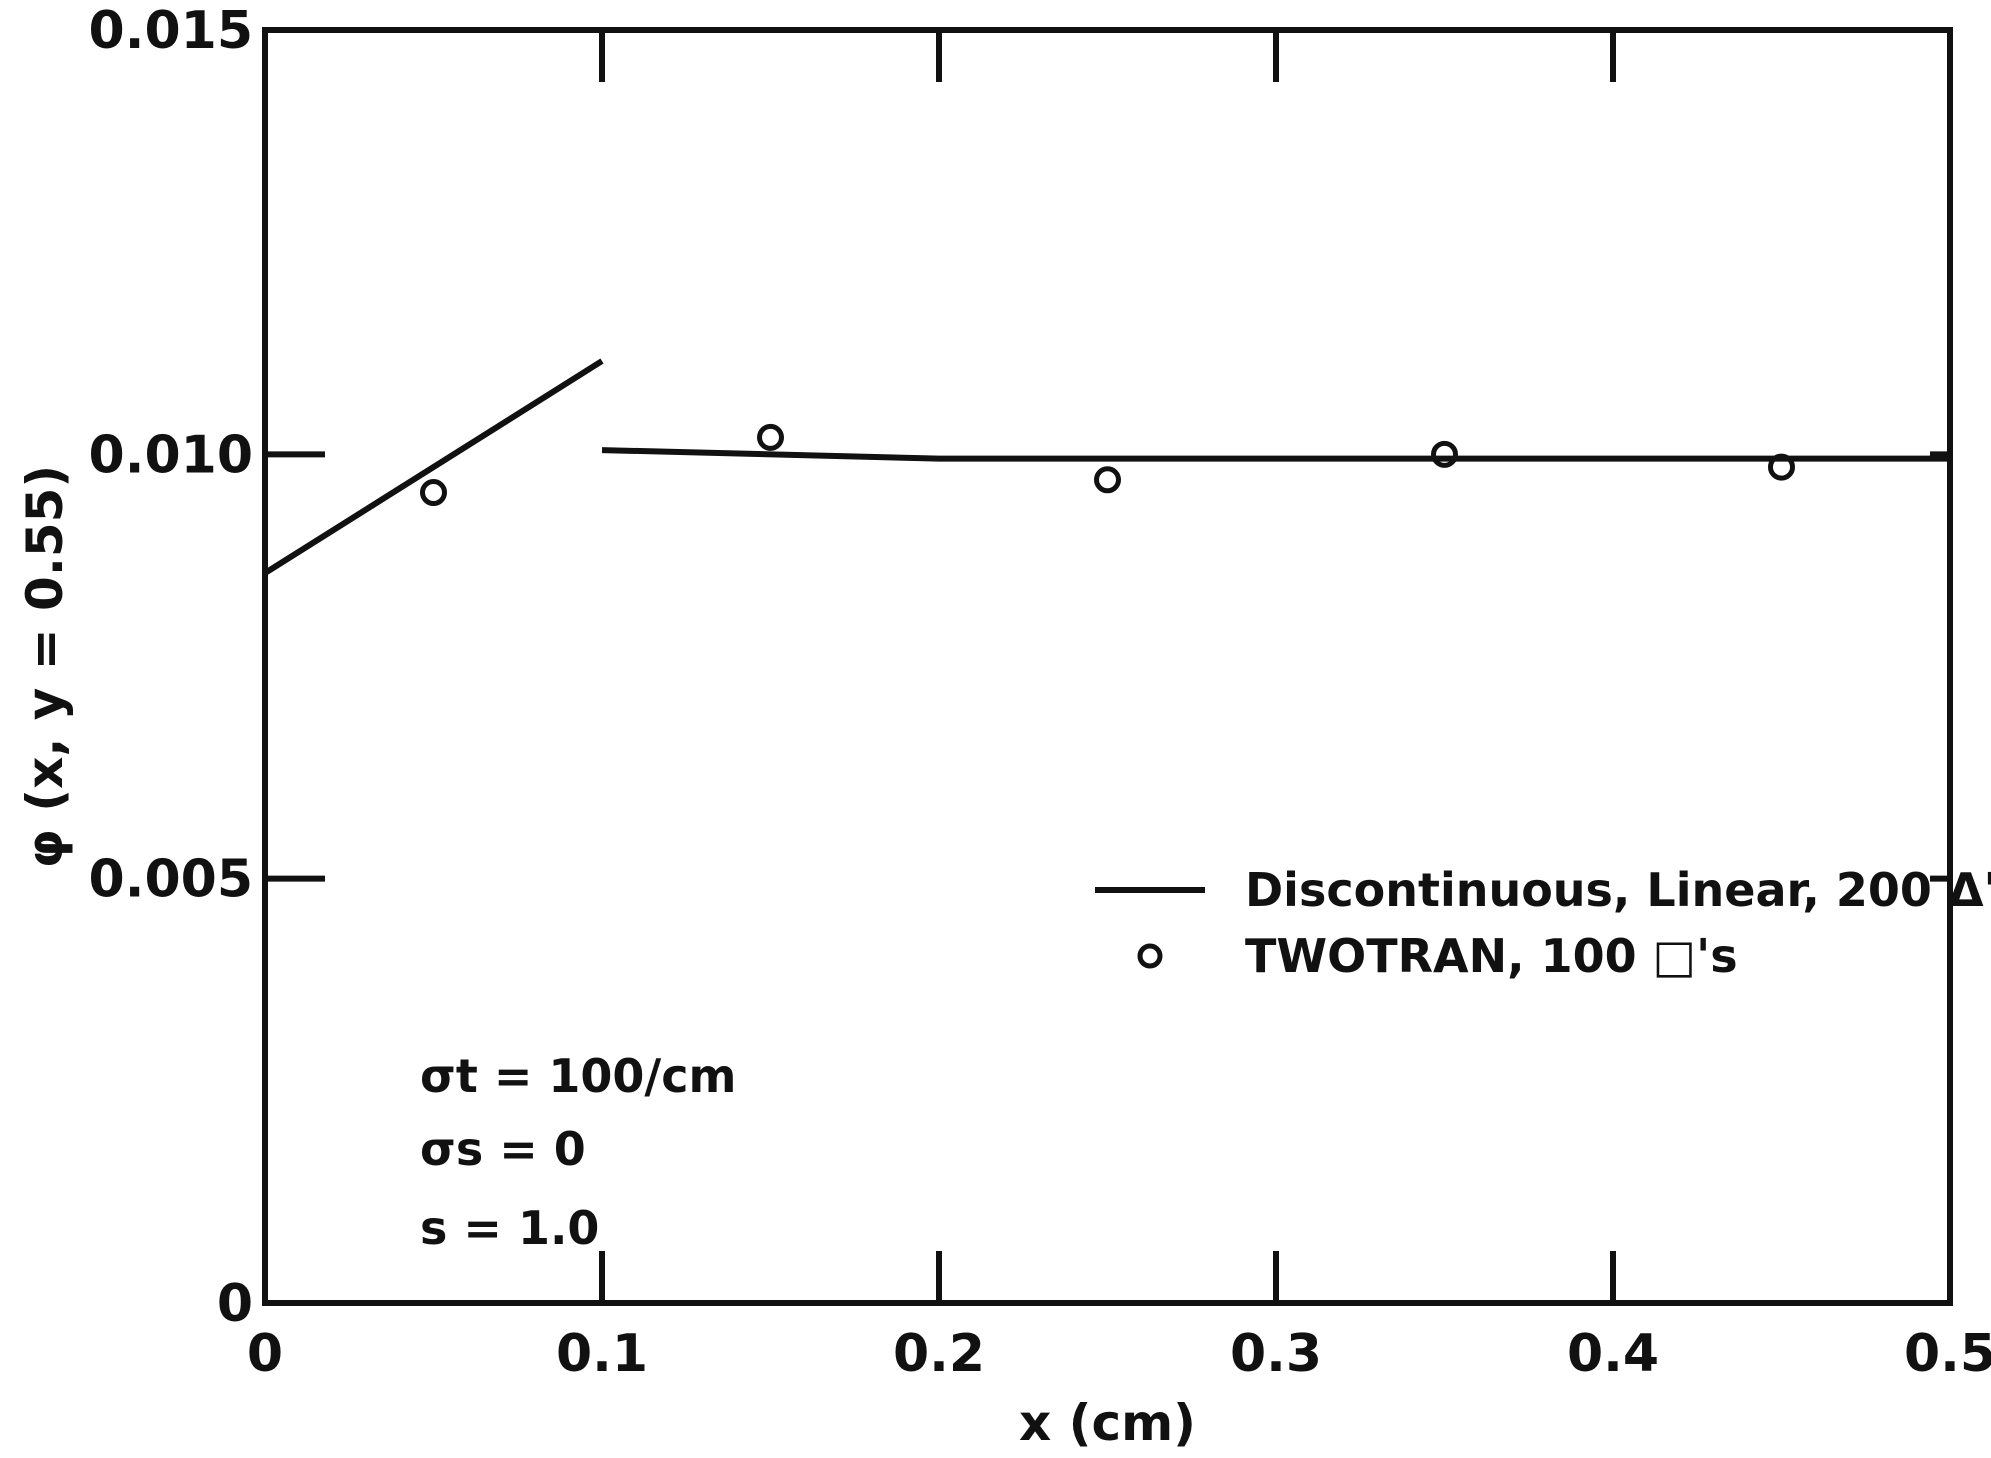 The height and width of the screenshot is (1458, 1991). What do you see at coordinates (509, 1228) in the screenshot?
I see `param-source: s = 1.0` at bounding box center [509, 1228].